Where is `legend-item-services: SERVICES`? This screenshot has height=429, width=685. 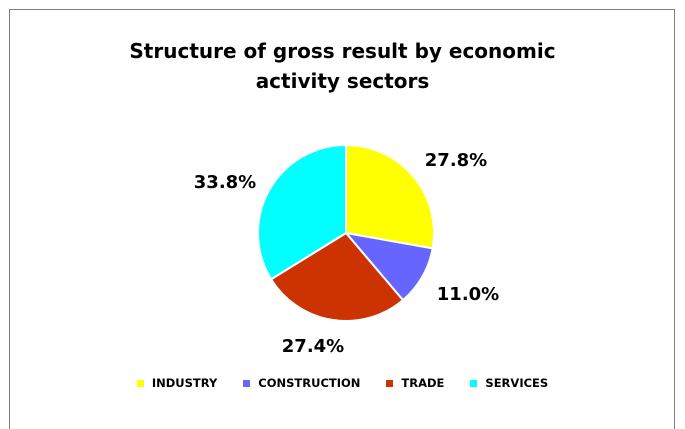
legend-item-services: SERVICES is located at coordinates (509, 383).